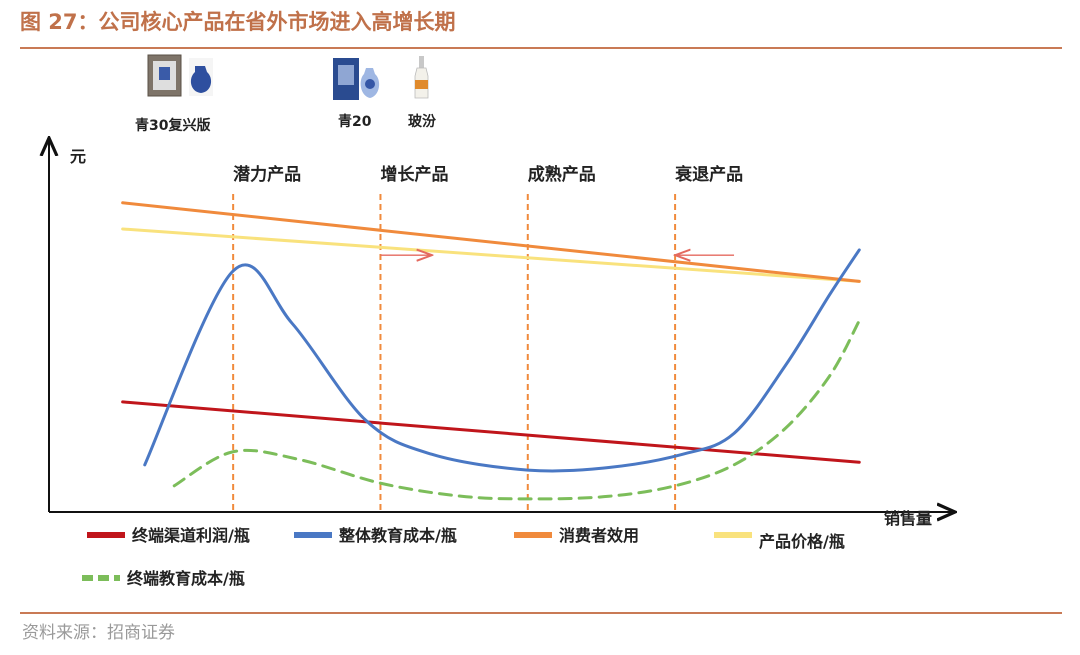 The image size is (1080, 655). I want to click on series-line-product-price, so click(491, 255).